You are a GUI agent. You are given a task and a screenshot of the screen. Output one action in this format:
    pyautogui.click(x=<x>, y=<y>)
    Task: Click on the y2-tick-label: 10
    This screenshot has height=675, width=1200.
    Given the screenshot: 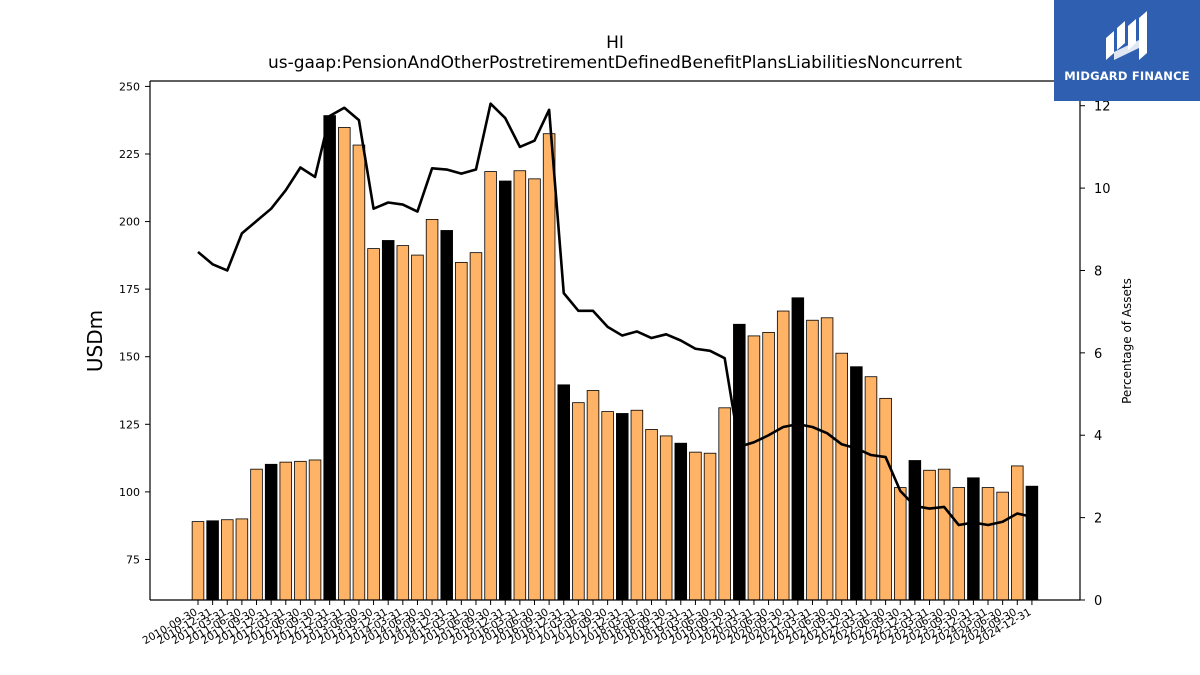 What is the action you would take?
    pyautogui.click(x=1102, y=189)
    